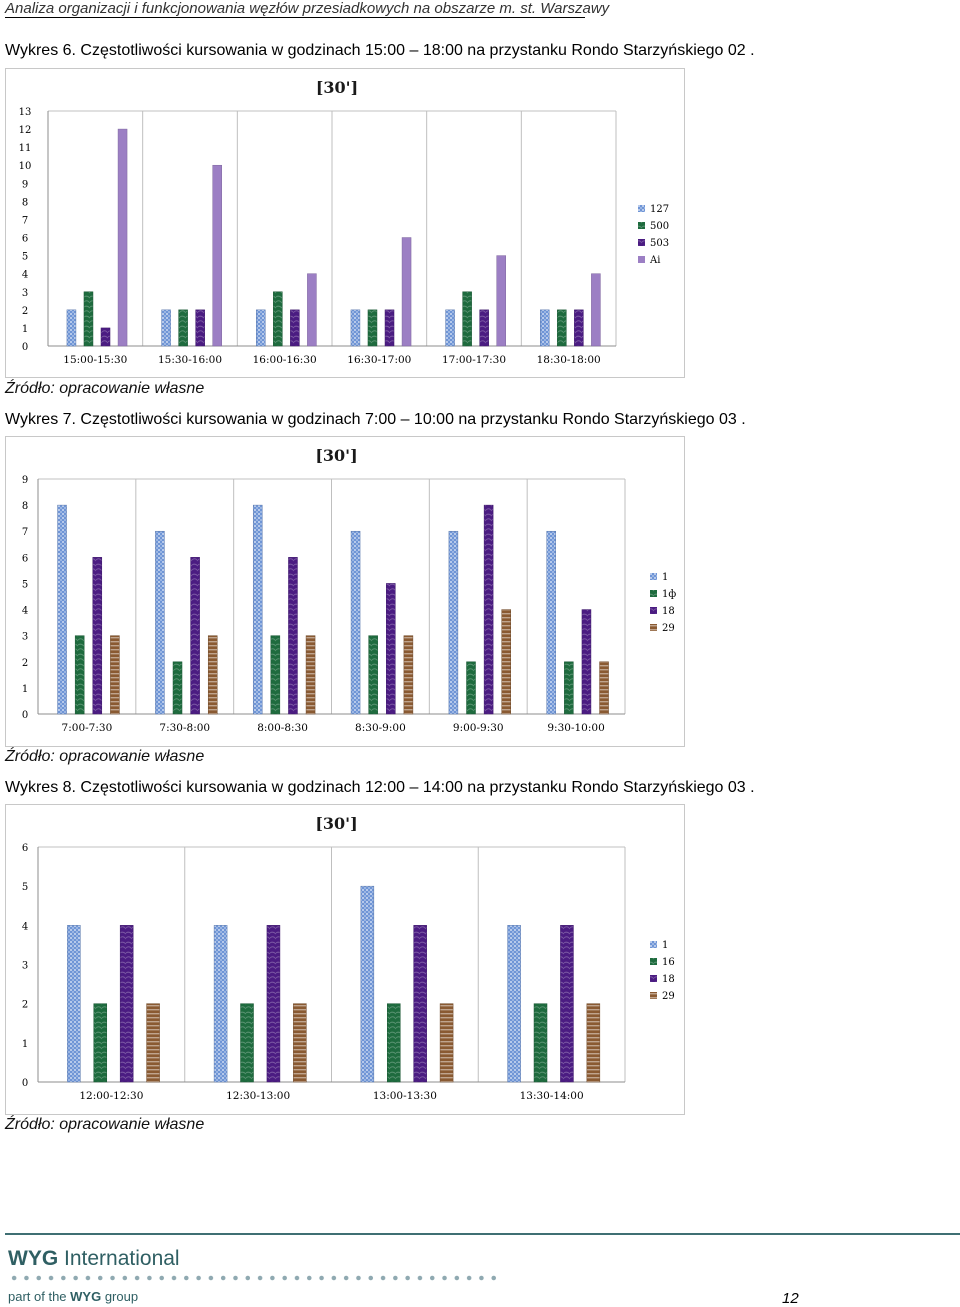 The image size is (960, 1307). Describe the element at coordinates (659, 226) in the screenshot. I see `legend-label: 500` at that location.